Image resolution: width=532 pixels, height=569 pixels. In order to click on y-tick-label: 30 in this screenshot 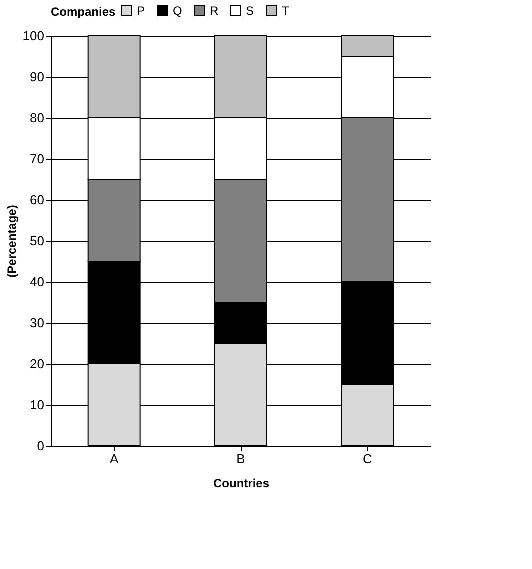, I will do `click(37, 323)`.